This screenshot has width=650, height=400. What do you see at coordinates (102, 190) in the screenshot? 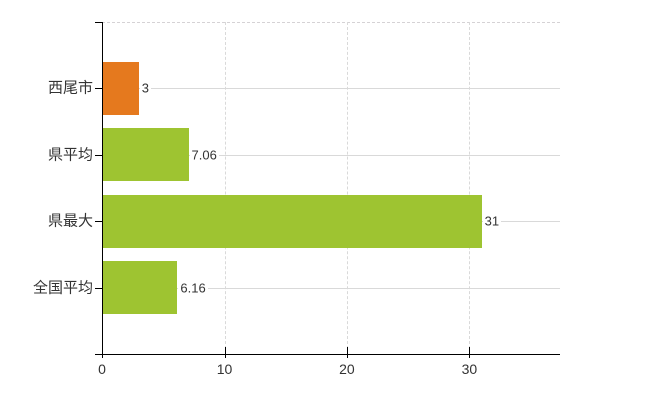
I see `y-axis-line` at bounding box center [102, 190].